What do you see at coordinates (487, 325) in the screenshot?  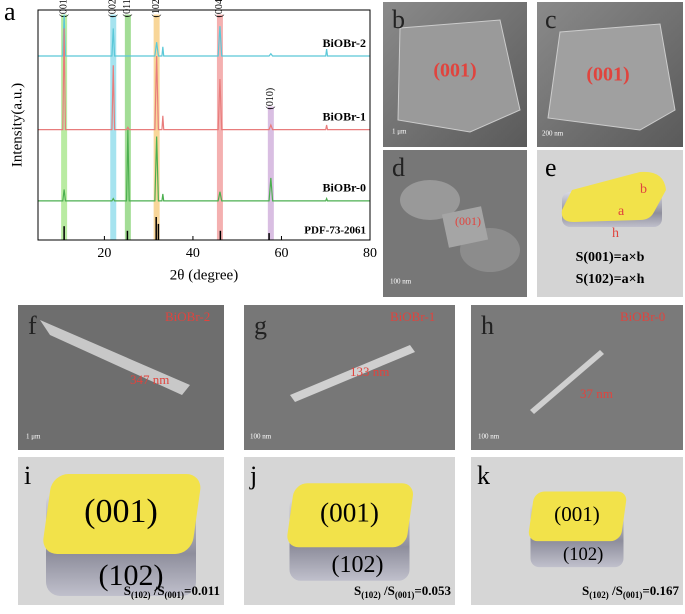 I see `panel-letter: h` at bounding box center [487, 325].